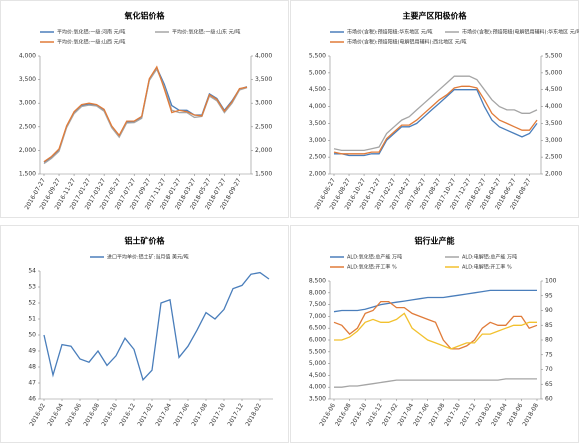 Image resolution: width=579 pixels, height=445 pixels. Describe the element at coordinates (32, 351) in the screenshot. I see `y-tick-label: 49` at that location.